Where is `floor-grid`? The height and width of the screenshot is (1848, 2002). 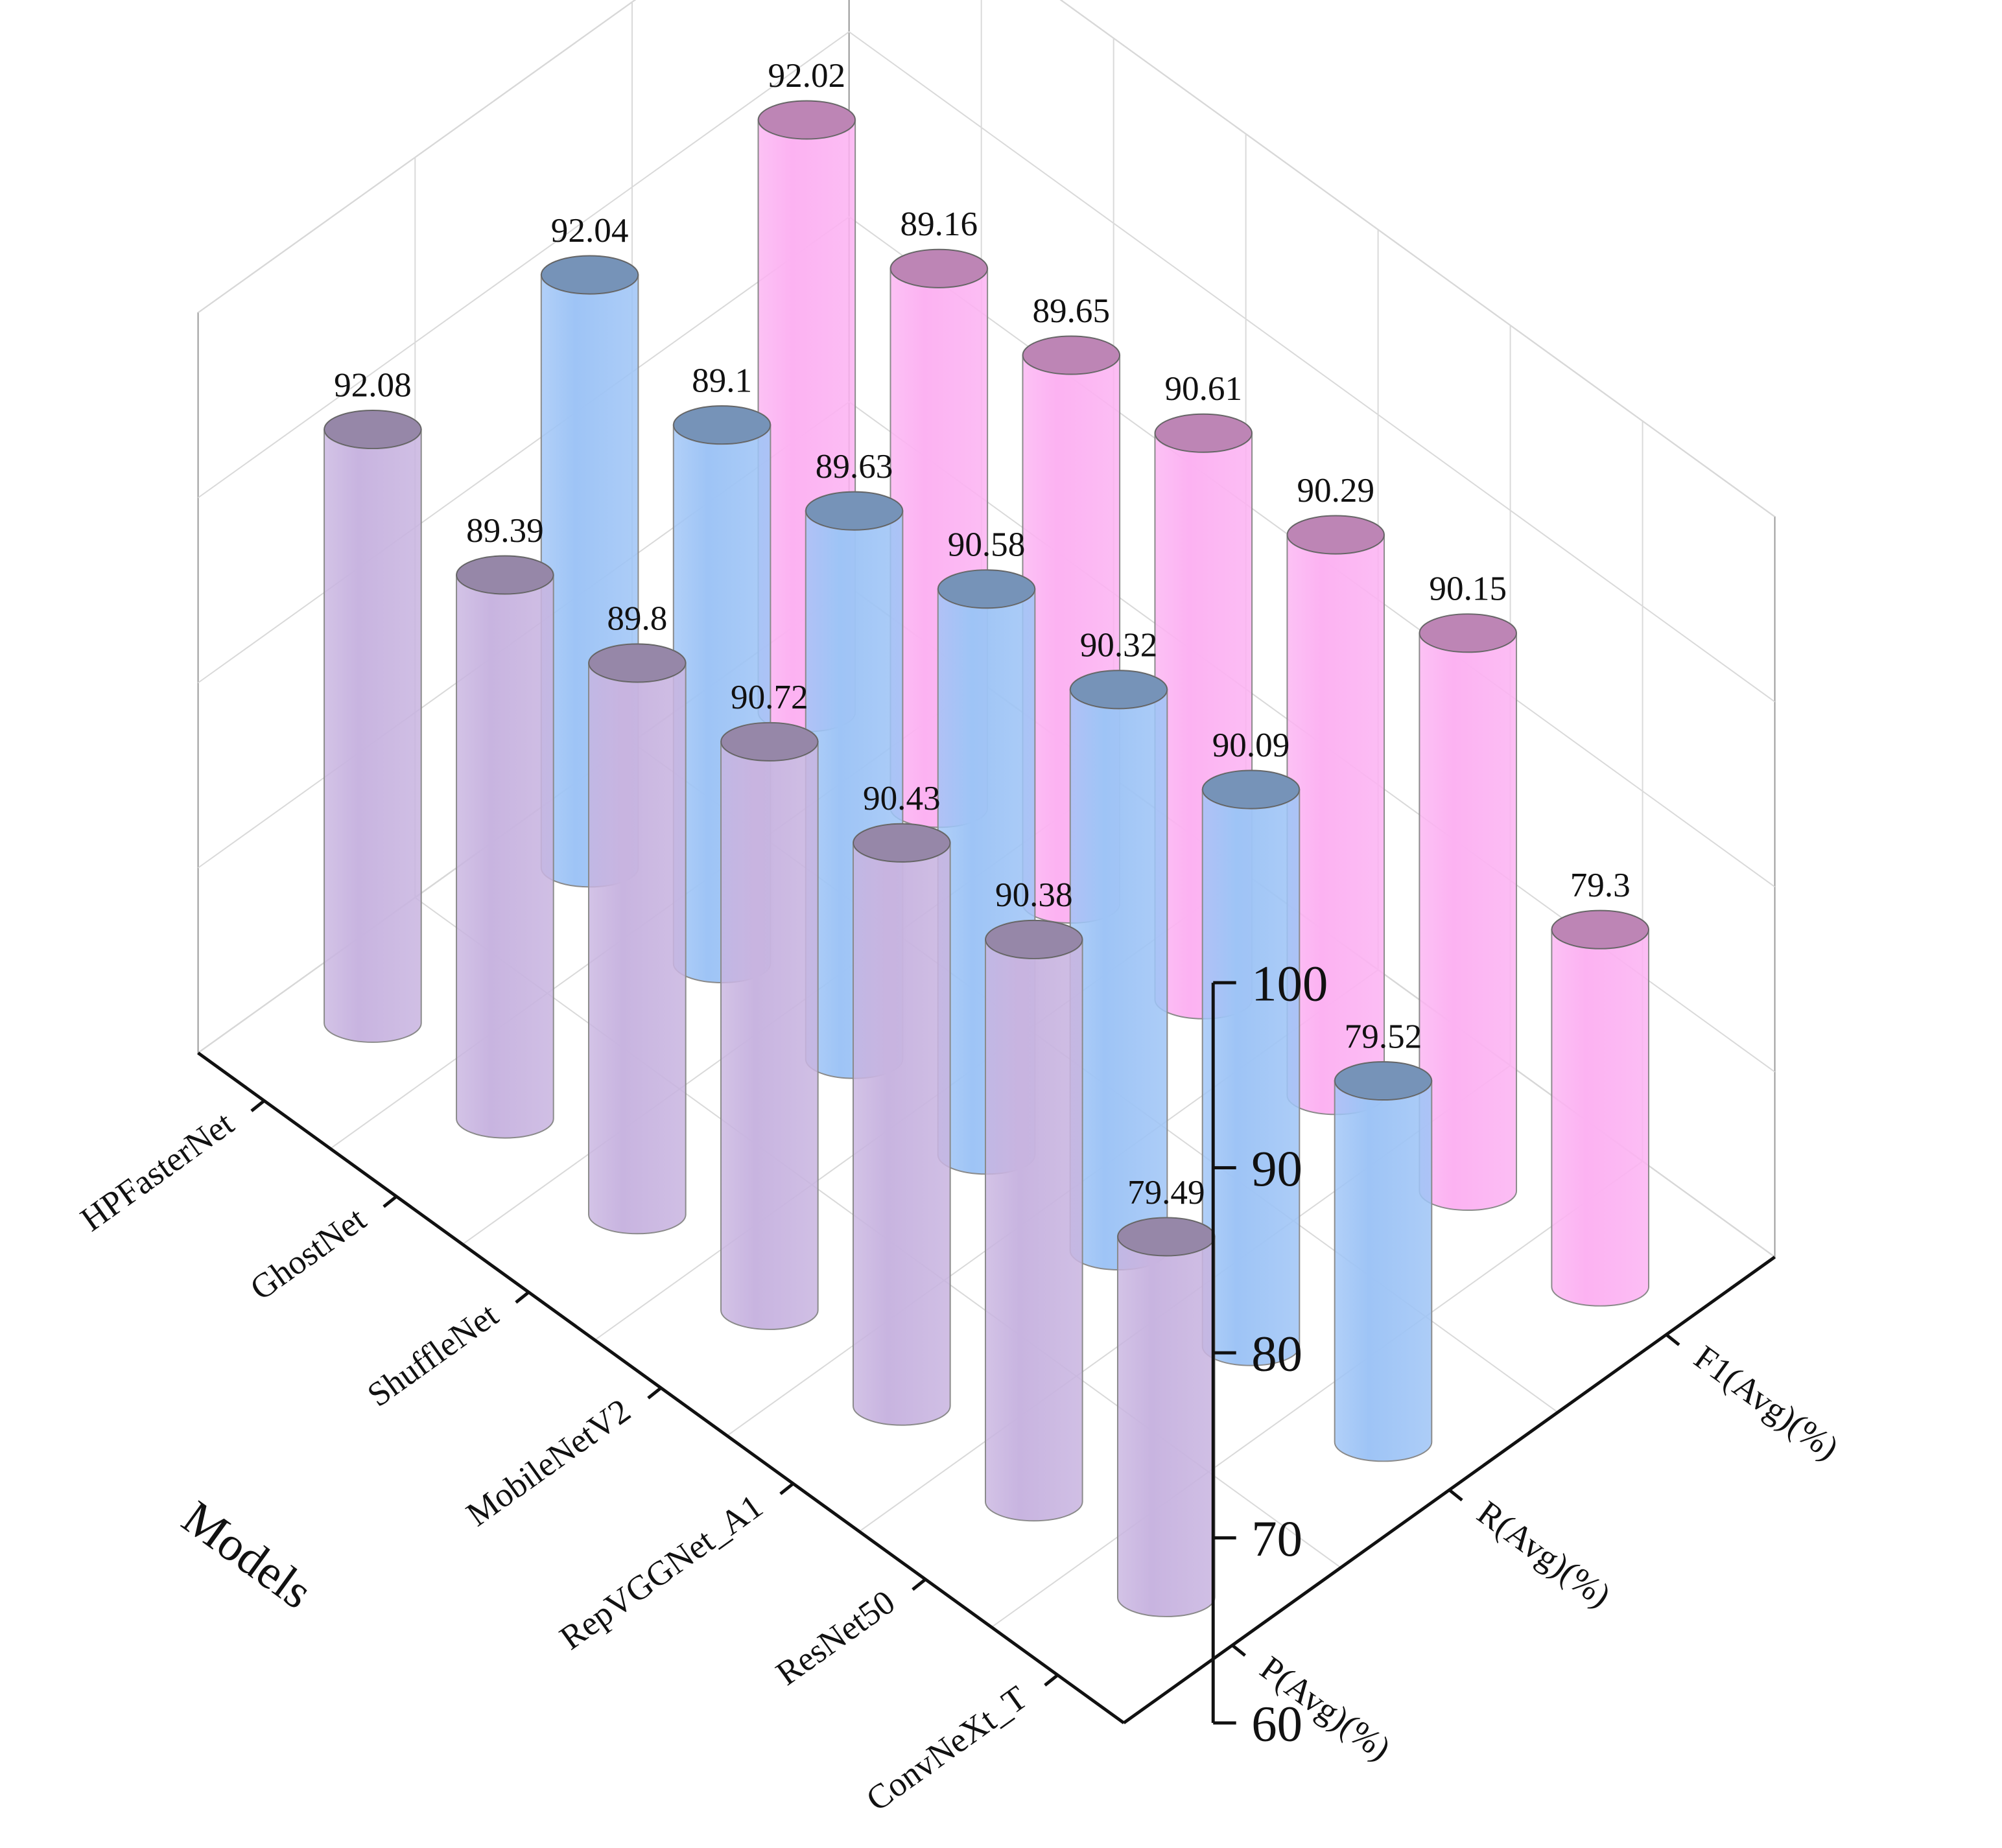
floor-grid is located at coordinates (1317, 1394).